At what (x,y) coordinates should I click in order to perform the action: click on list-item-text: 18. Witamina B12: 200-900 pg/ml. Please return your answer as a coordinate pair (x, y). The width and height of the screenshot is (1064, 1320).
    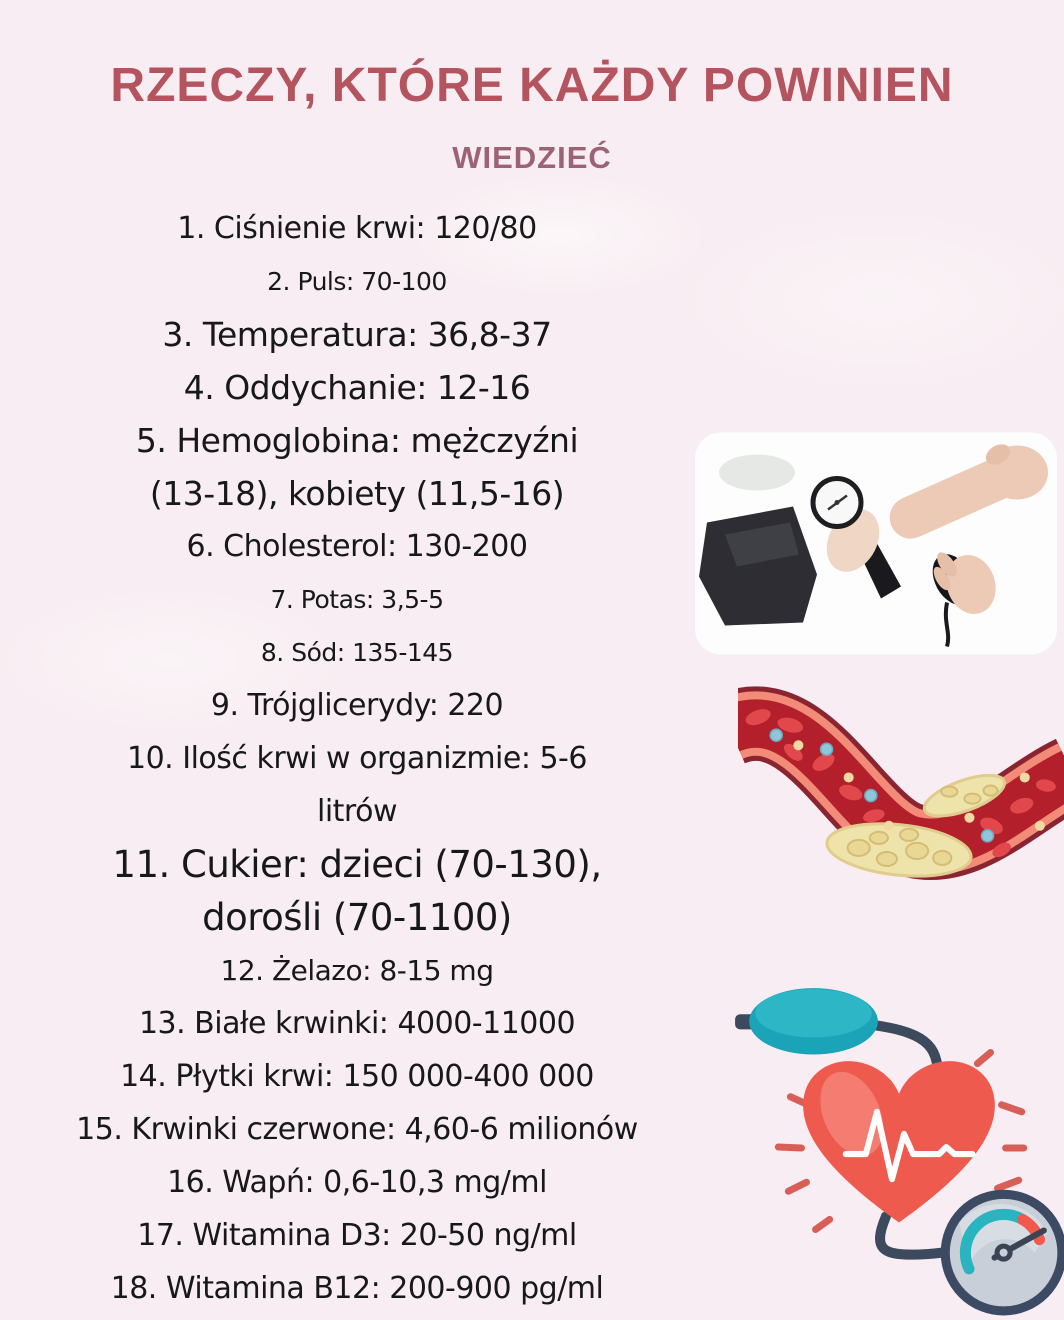
    Looking at the image, I should click on (357, 1288).